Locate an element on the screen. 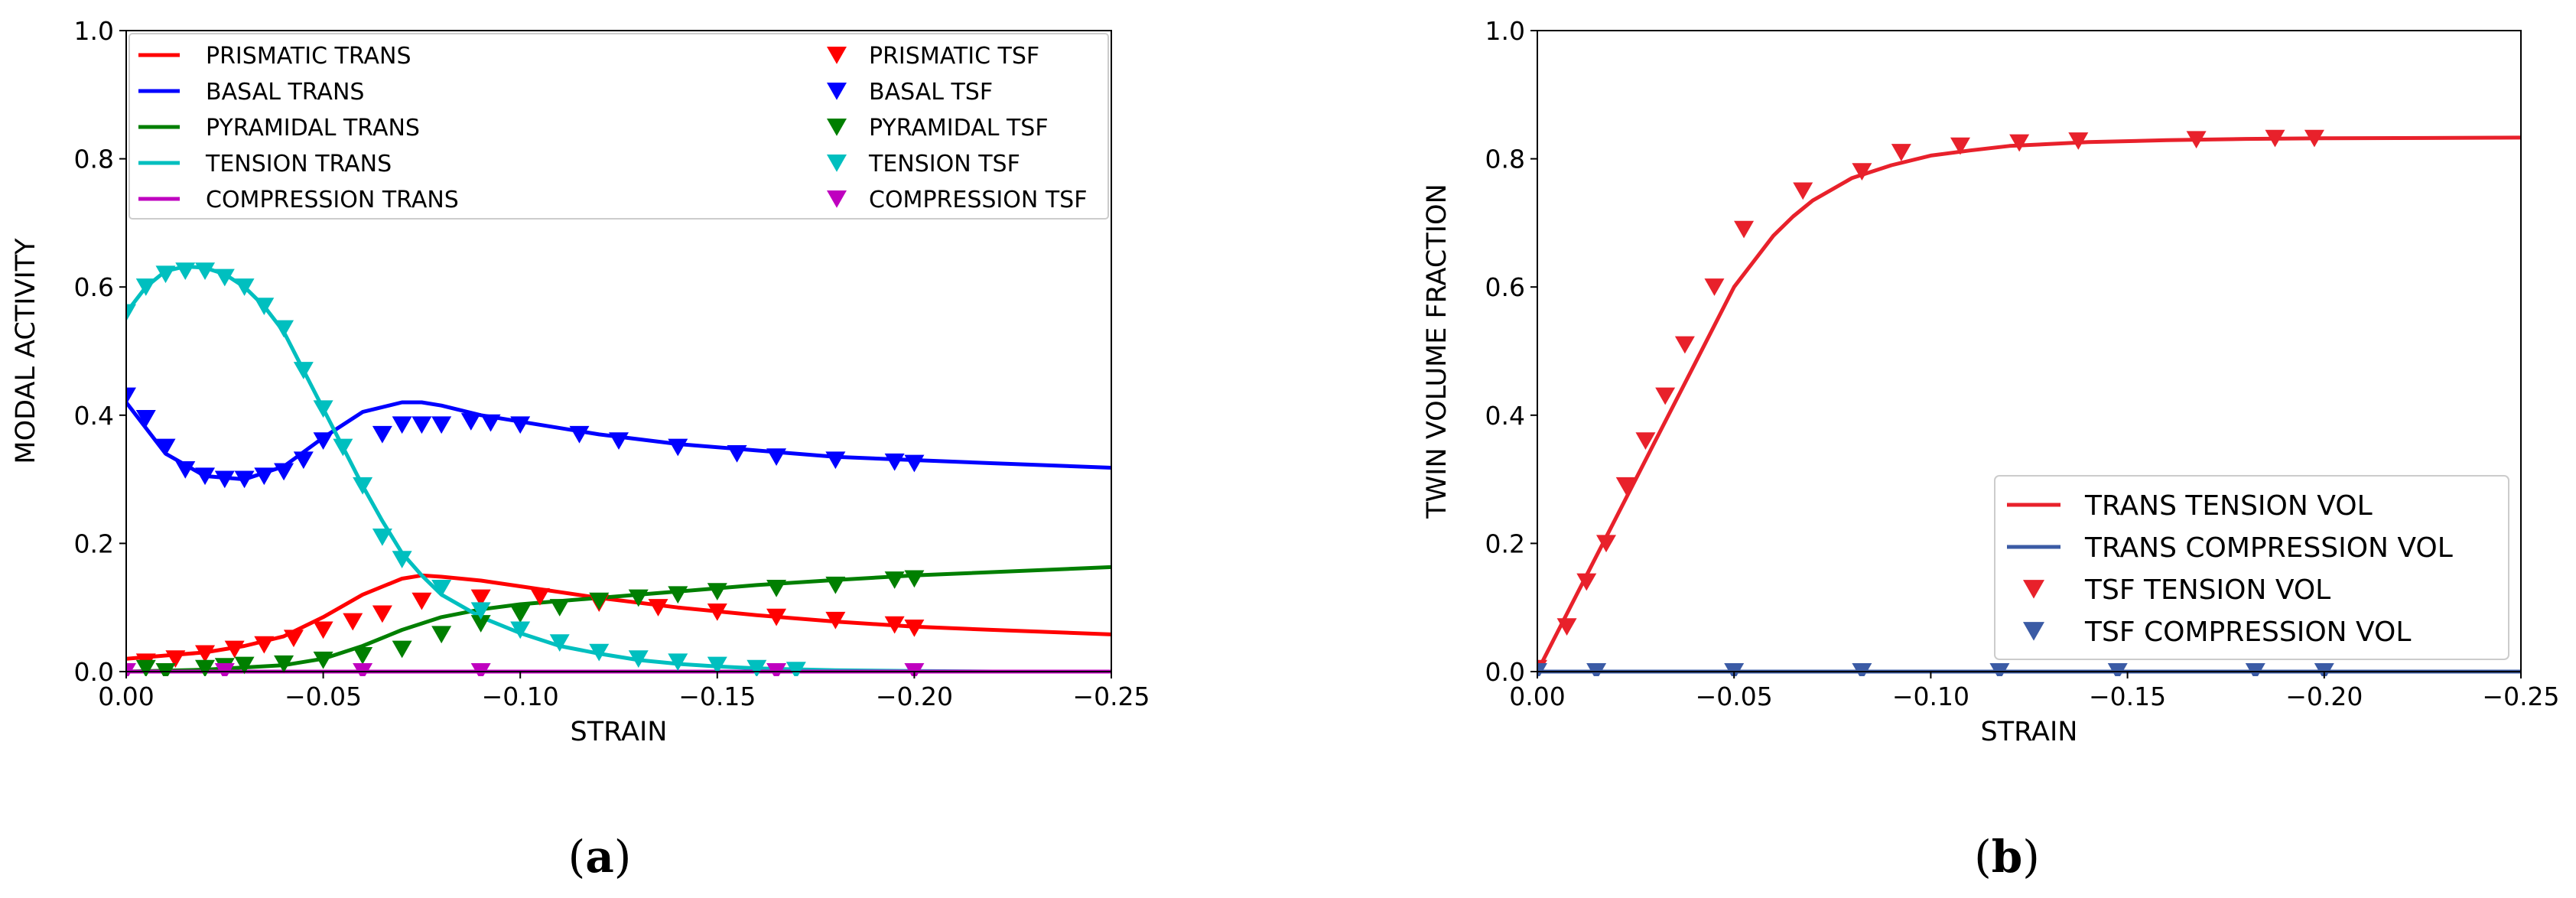  panel-a-legend-label: TENSION TSF is located at coordinates (944, 164).